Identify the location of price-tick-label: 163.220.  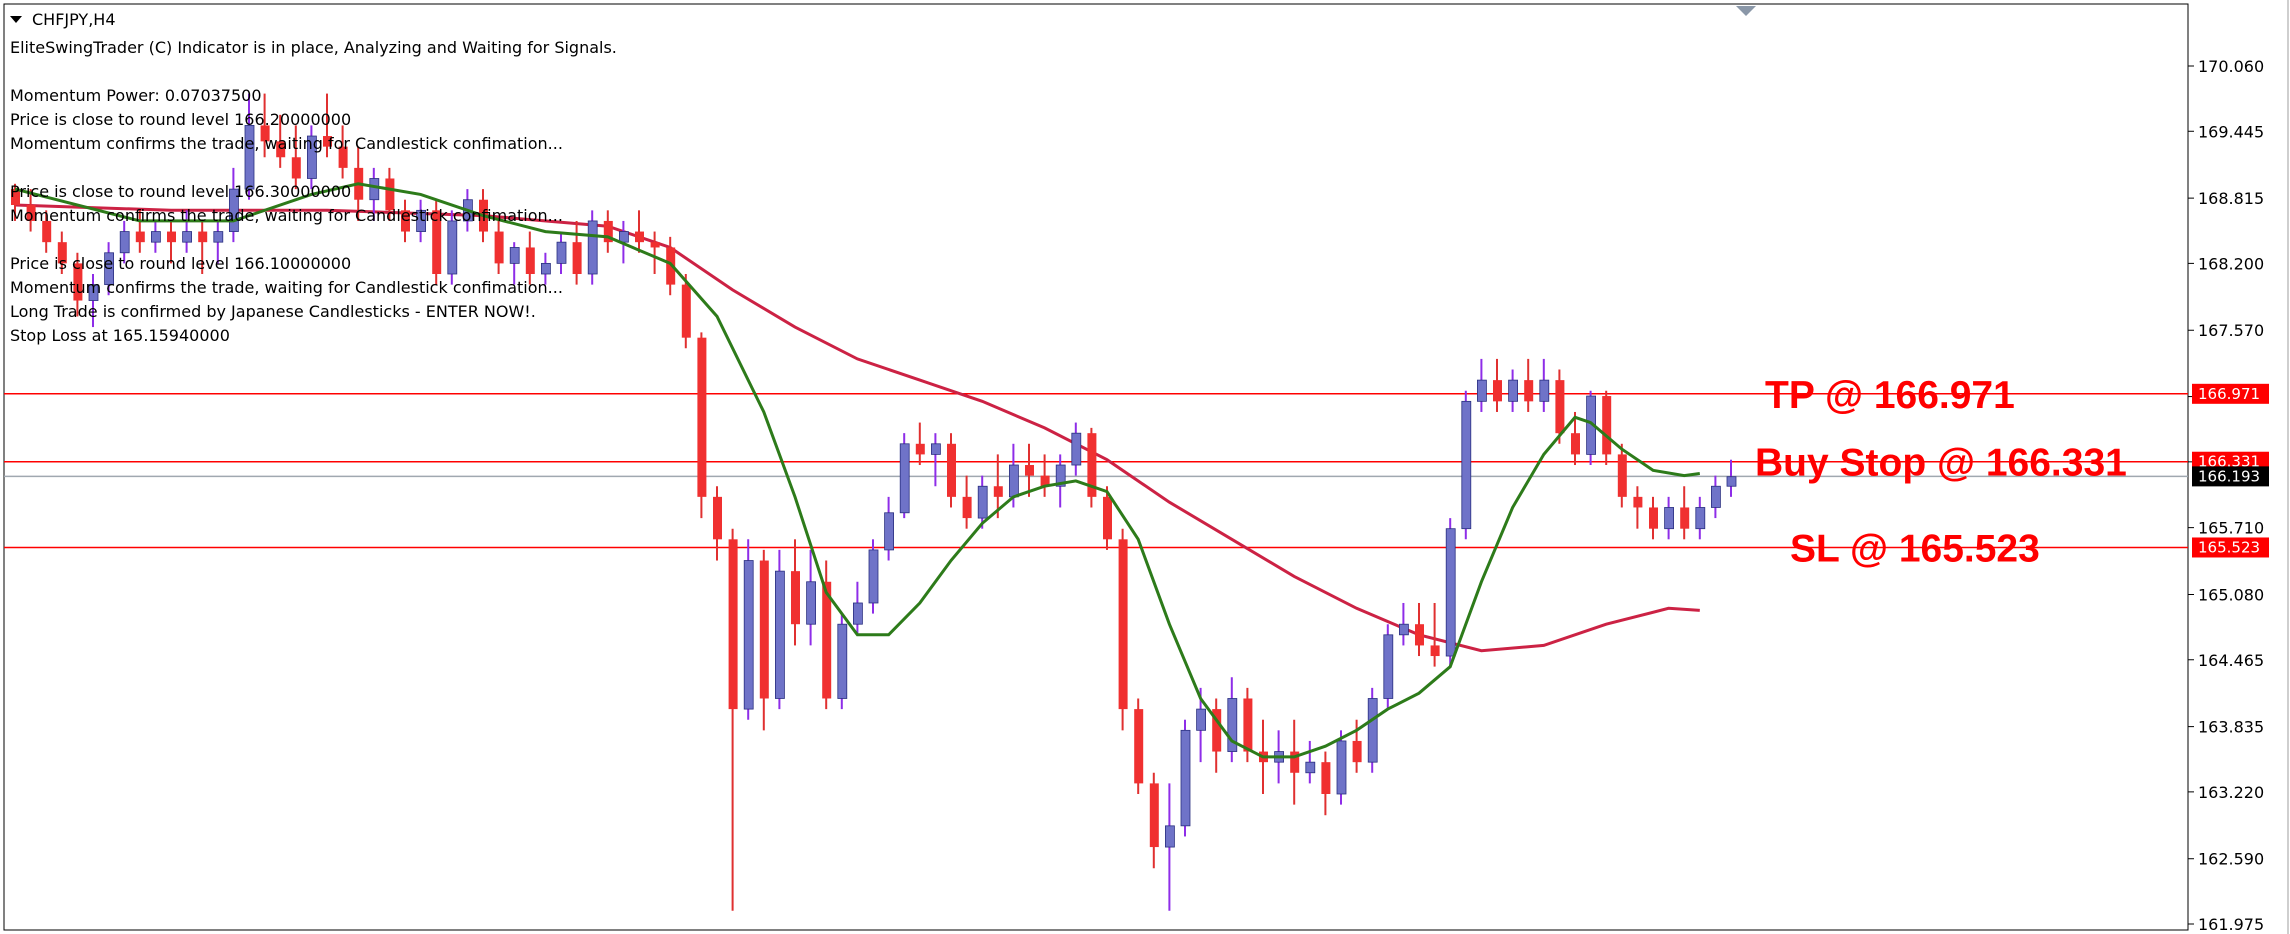
(2231, 792).